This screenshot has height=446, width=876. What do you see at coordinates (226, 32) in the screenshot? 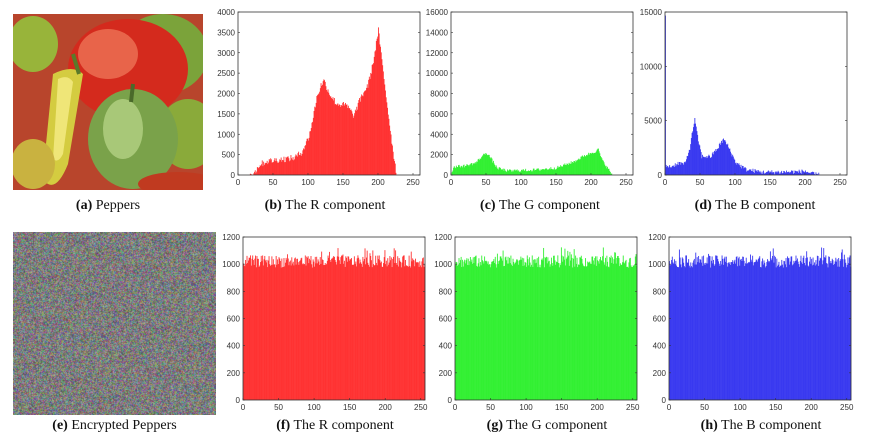
I see `y-tick-label: 3500` at bounding box center [226, 32].